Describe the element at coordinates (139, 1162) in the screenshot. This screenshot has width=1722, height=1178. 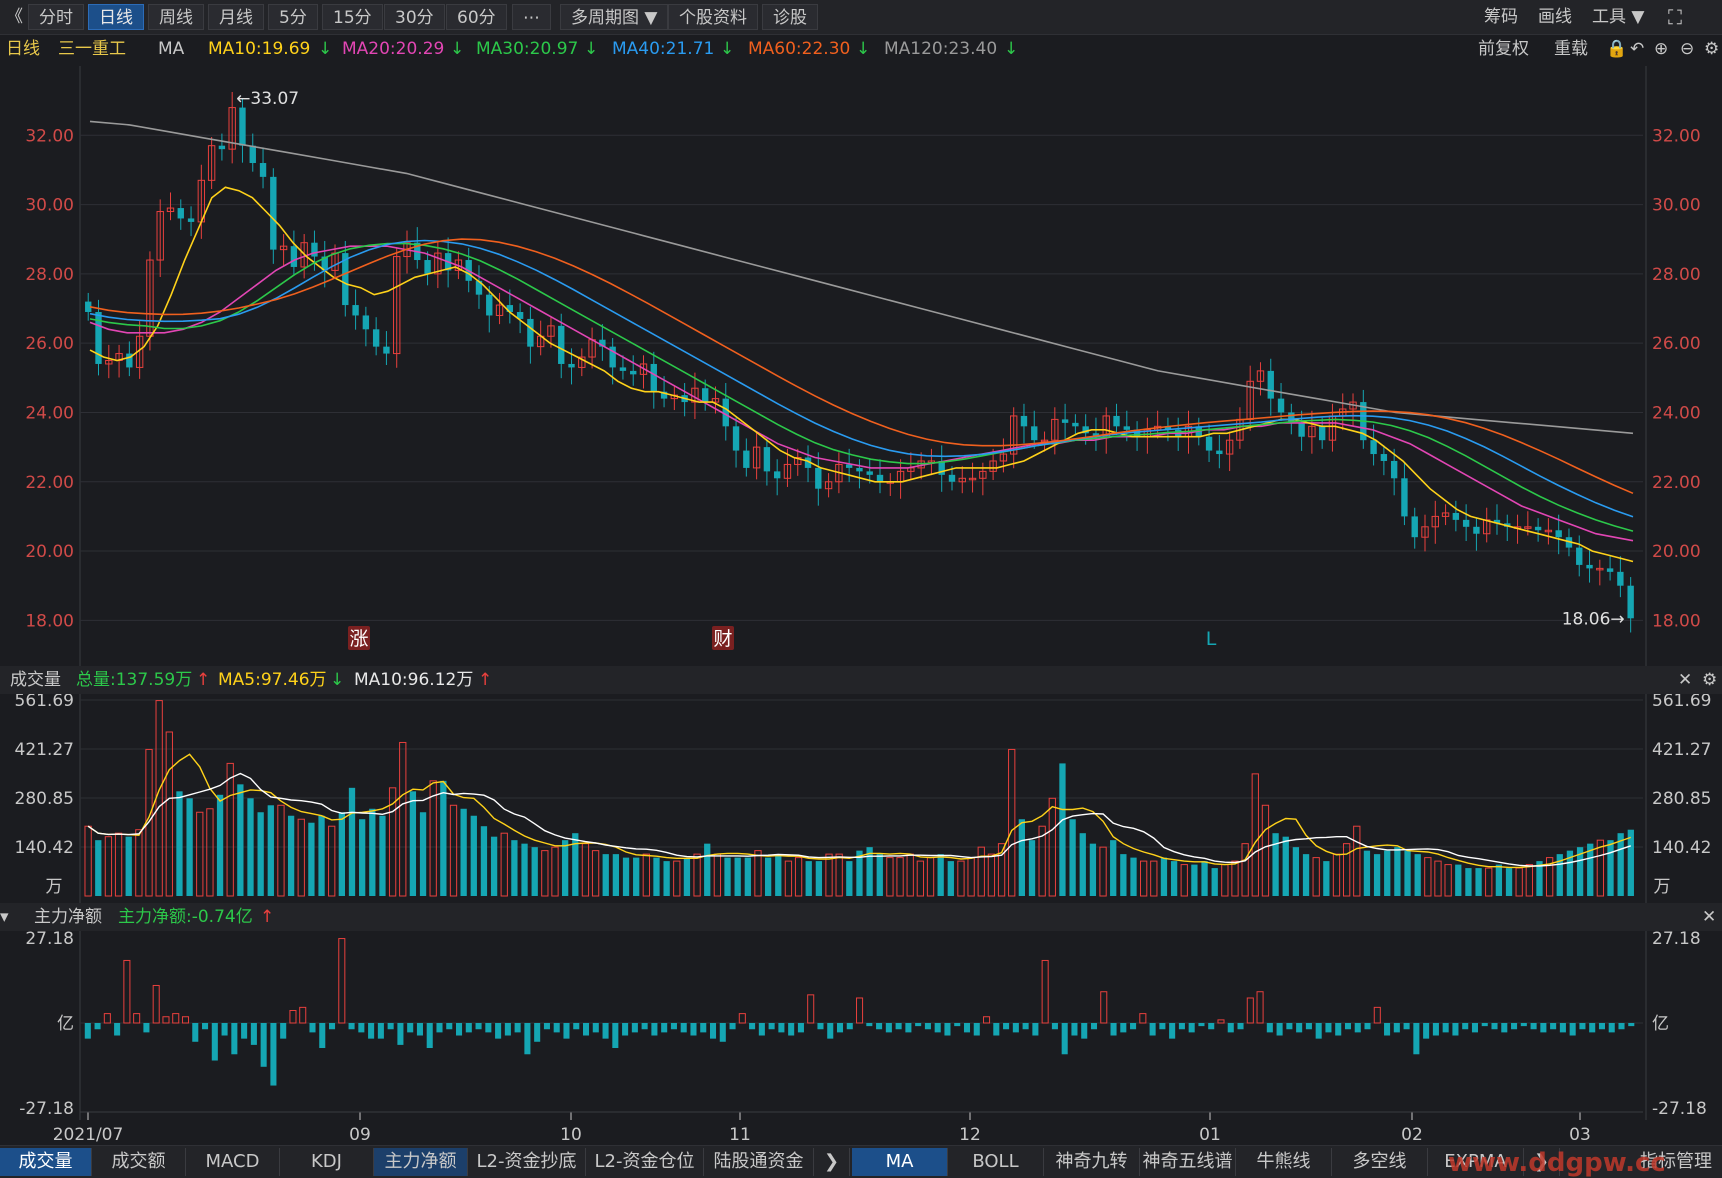
I see `tab-turnover: 成交额` at that location.